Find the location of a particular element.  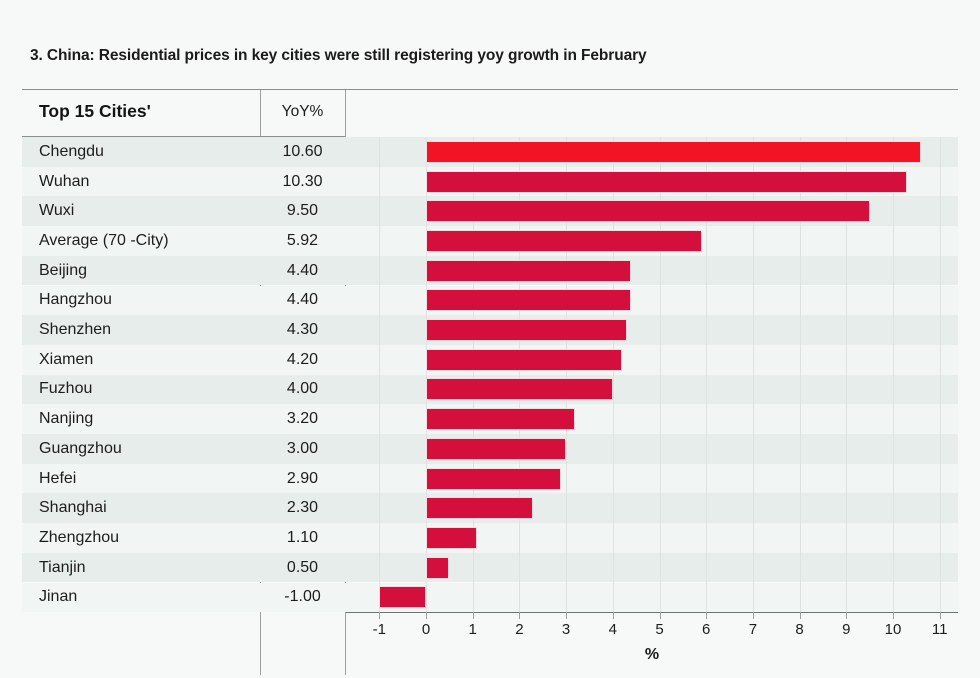

row-yoy-value: 10.30 is located at coordinates (302, 181).